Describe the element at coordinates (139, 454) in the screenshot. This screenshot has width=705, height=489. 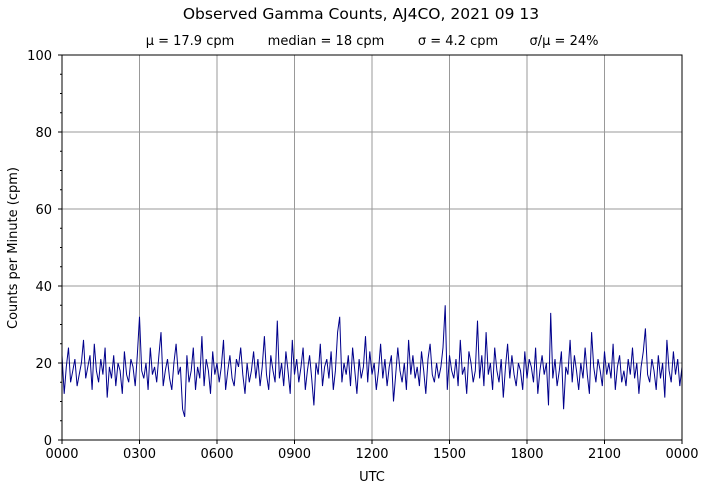
I see `x-tick-label: 0300` at that location.